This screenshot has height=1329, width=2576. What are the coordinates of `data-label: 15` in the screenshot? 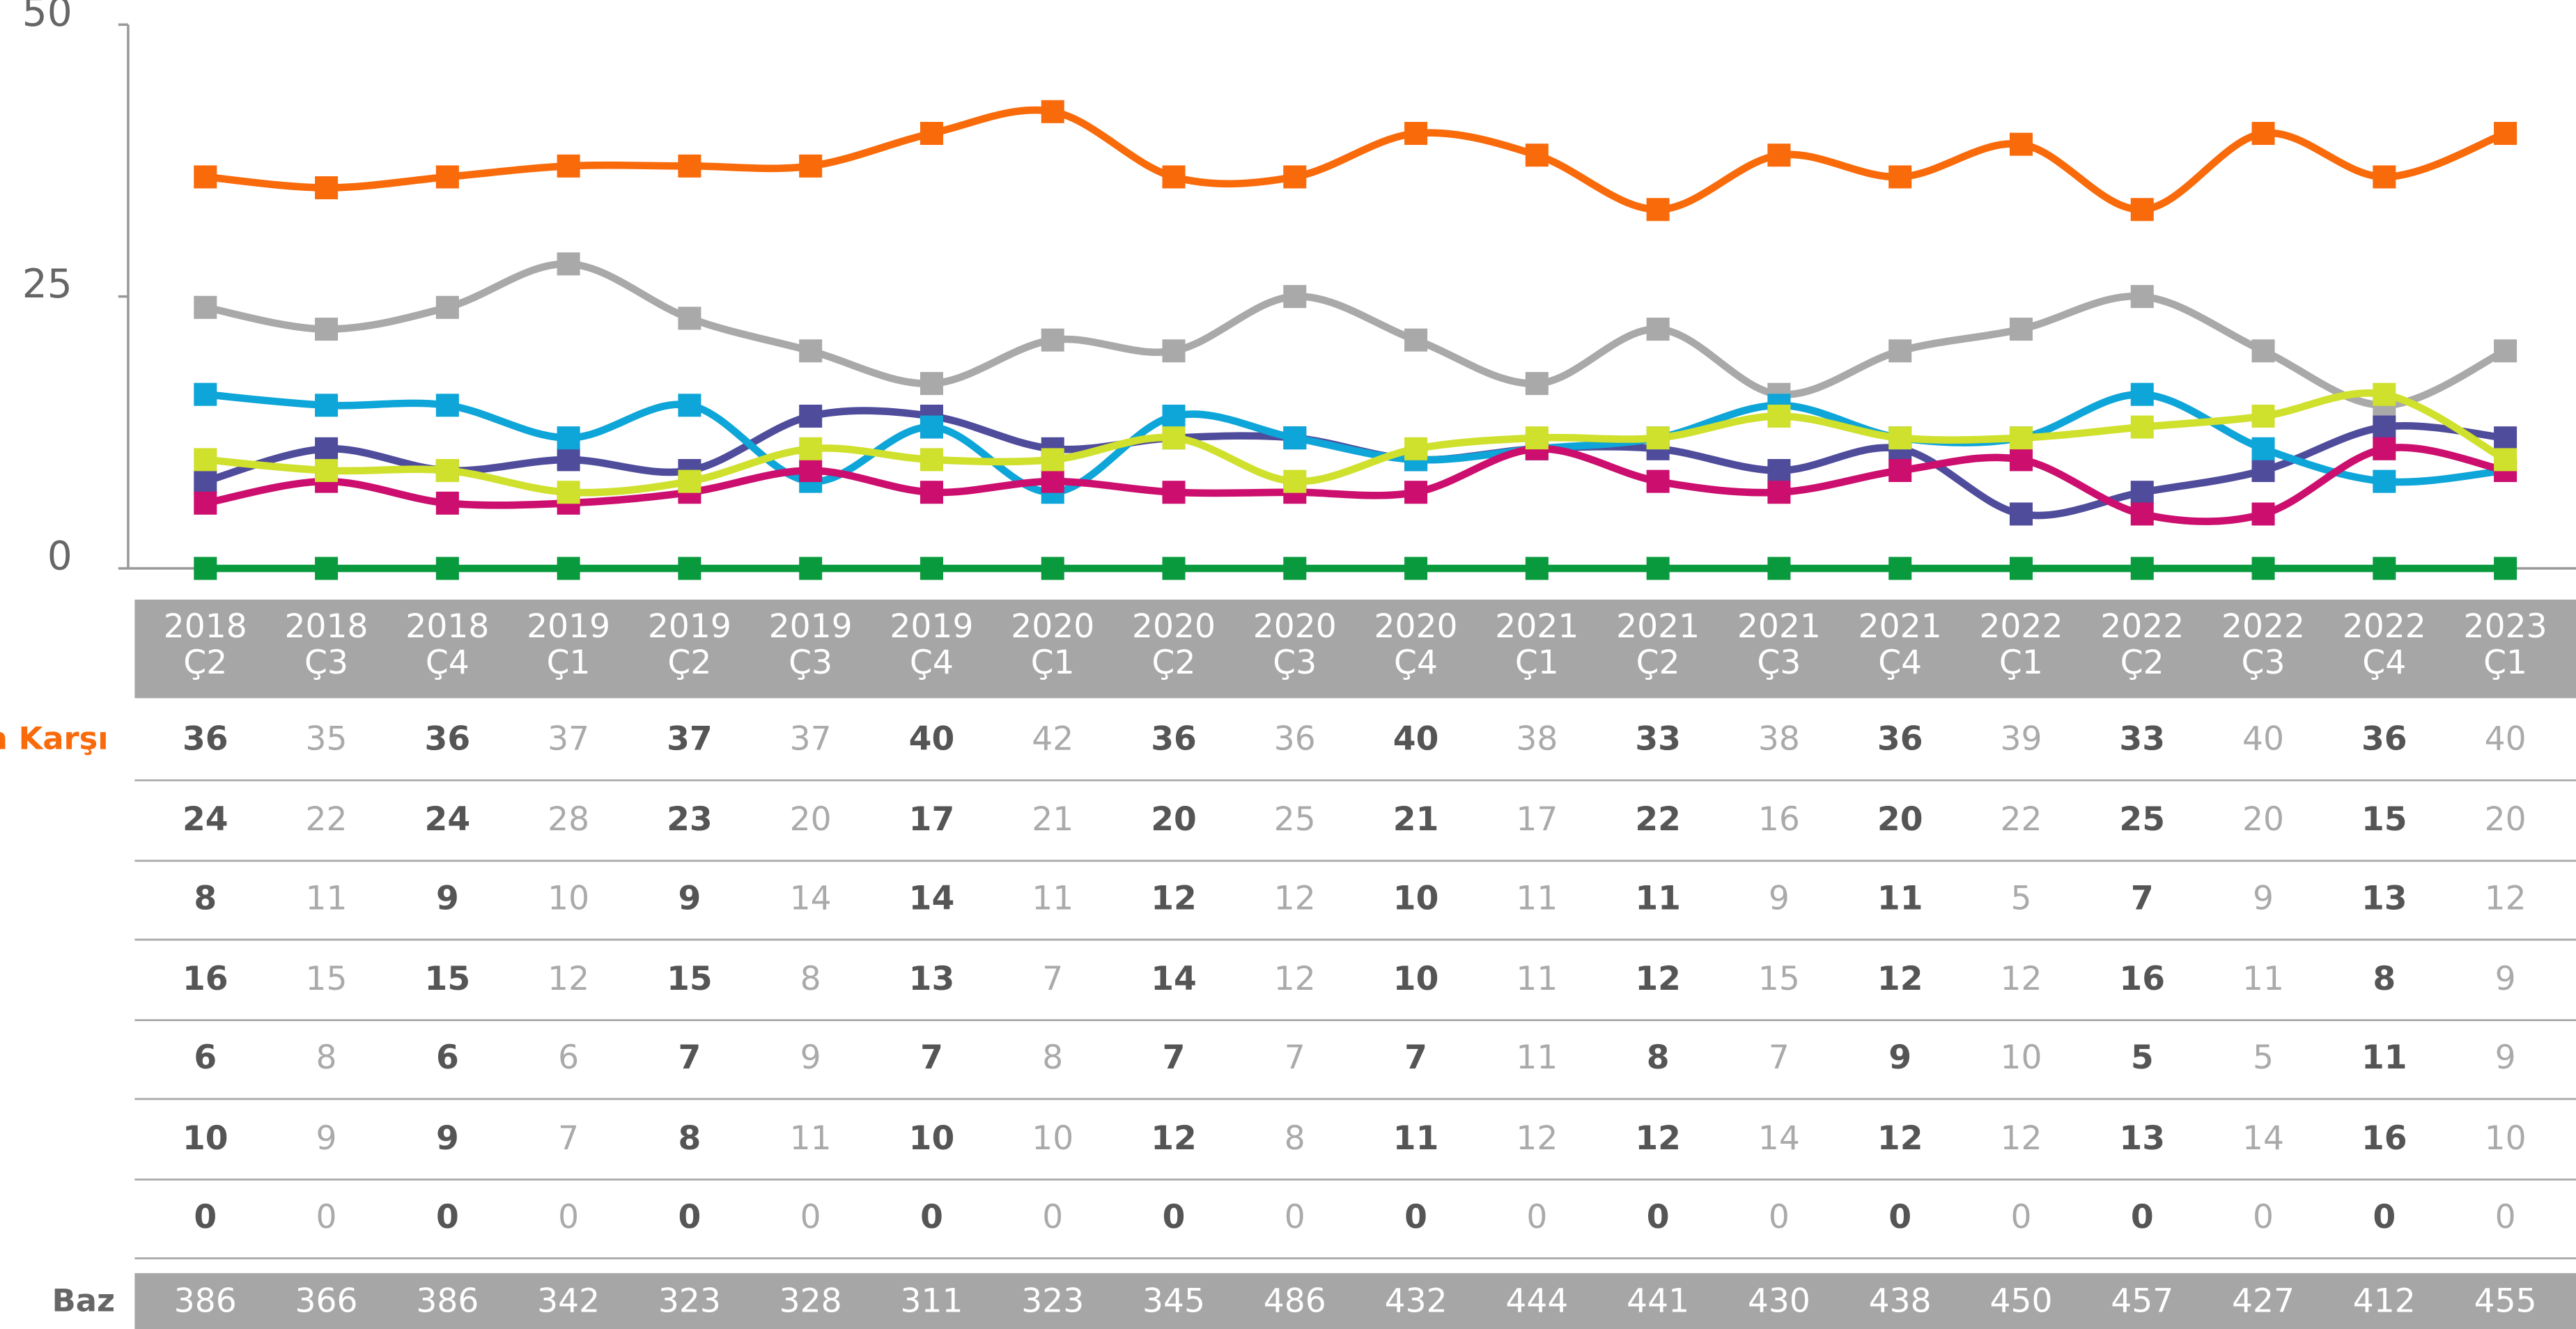 It's located at (690, 979).